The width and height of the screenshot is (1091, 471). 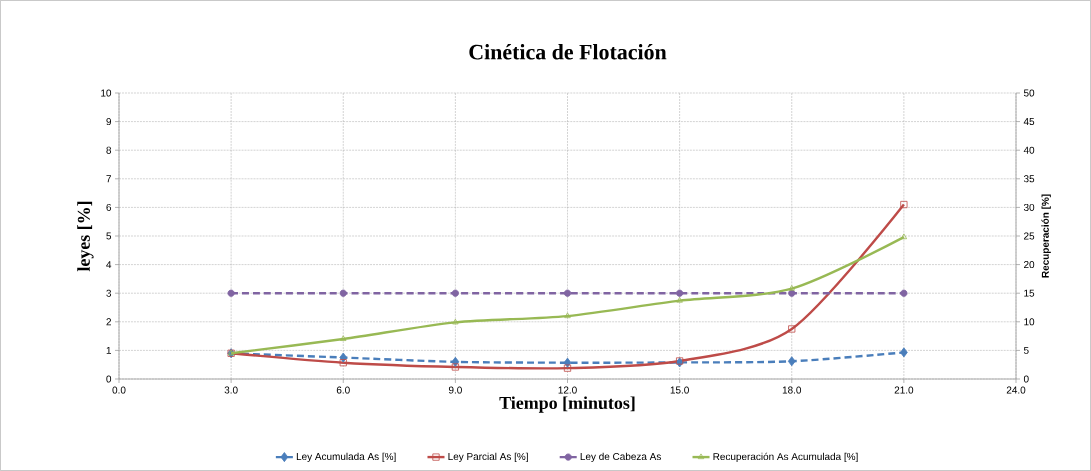 What do you see at coordinates (109, 265) in the screenshot?
I see `y-tick-label: 4` at bounding box center [109, 265].